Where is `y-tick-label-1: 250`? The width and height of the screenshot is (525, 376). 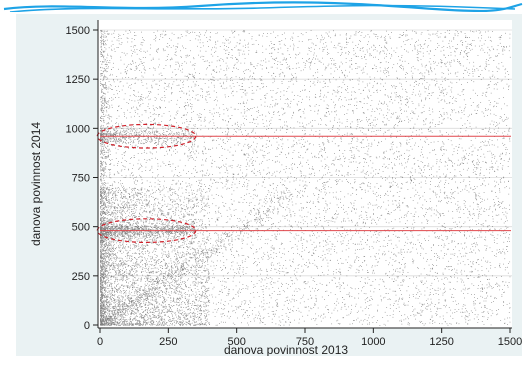 y-tick-label-1: 250 is located at coordinates (81, 277).